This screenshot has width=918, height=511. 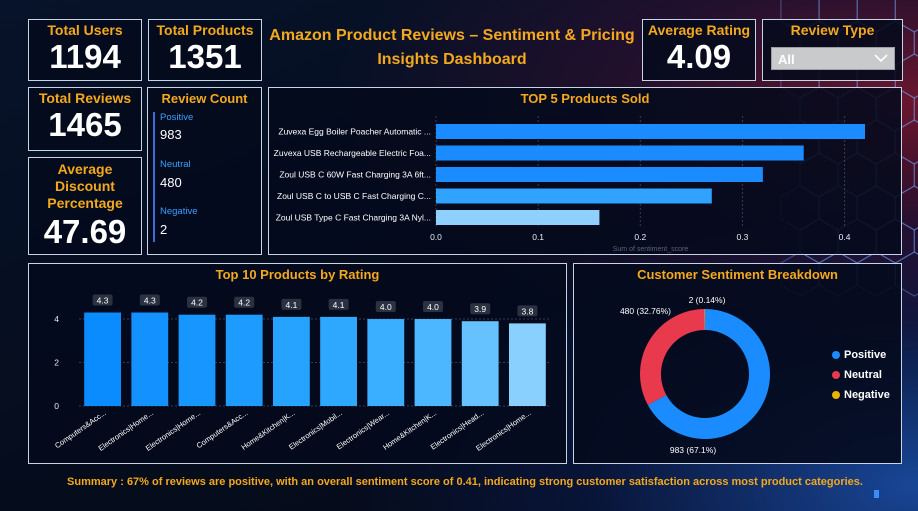 I want to click on x-tick-label: 0.2, so click(x=640, y=237).